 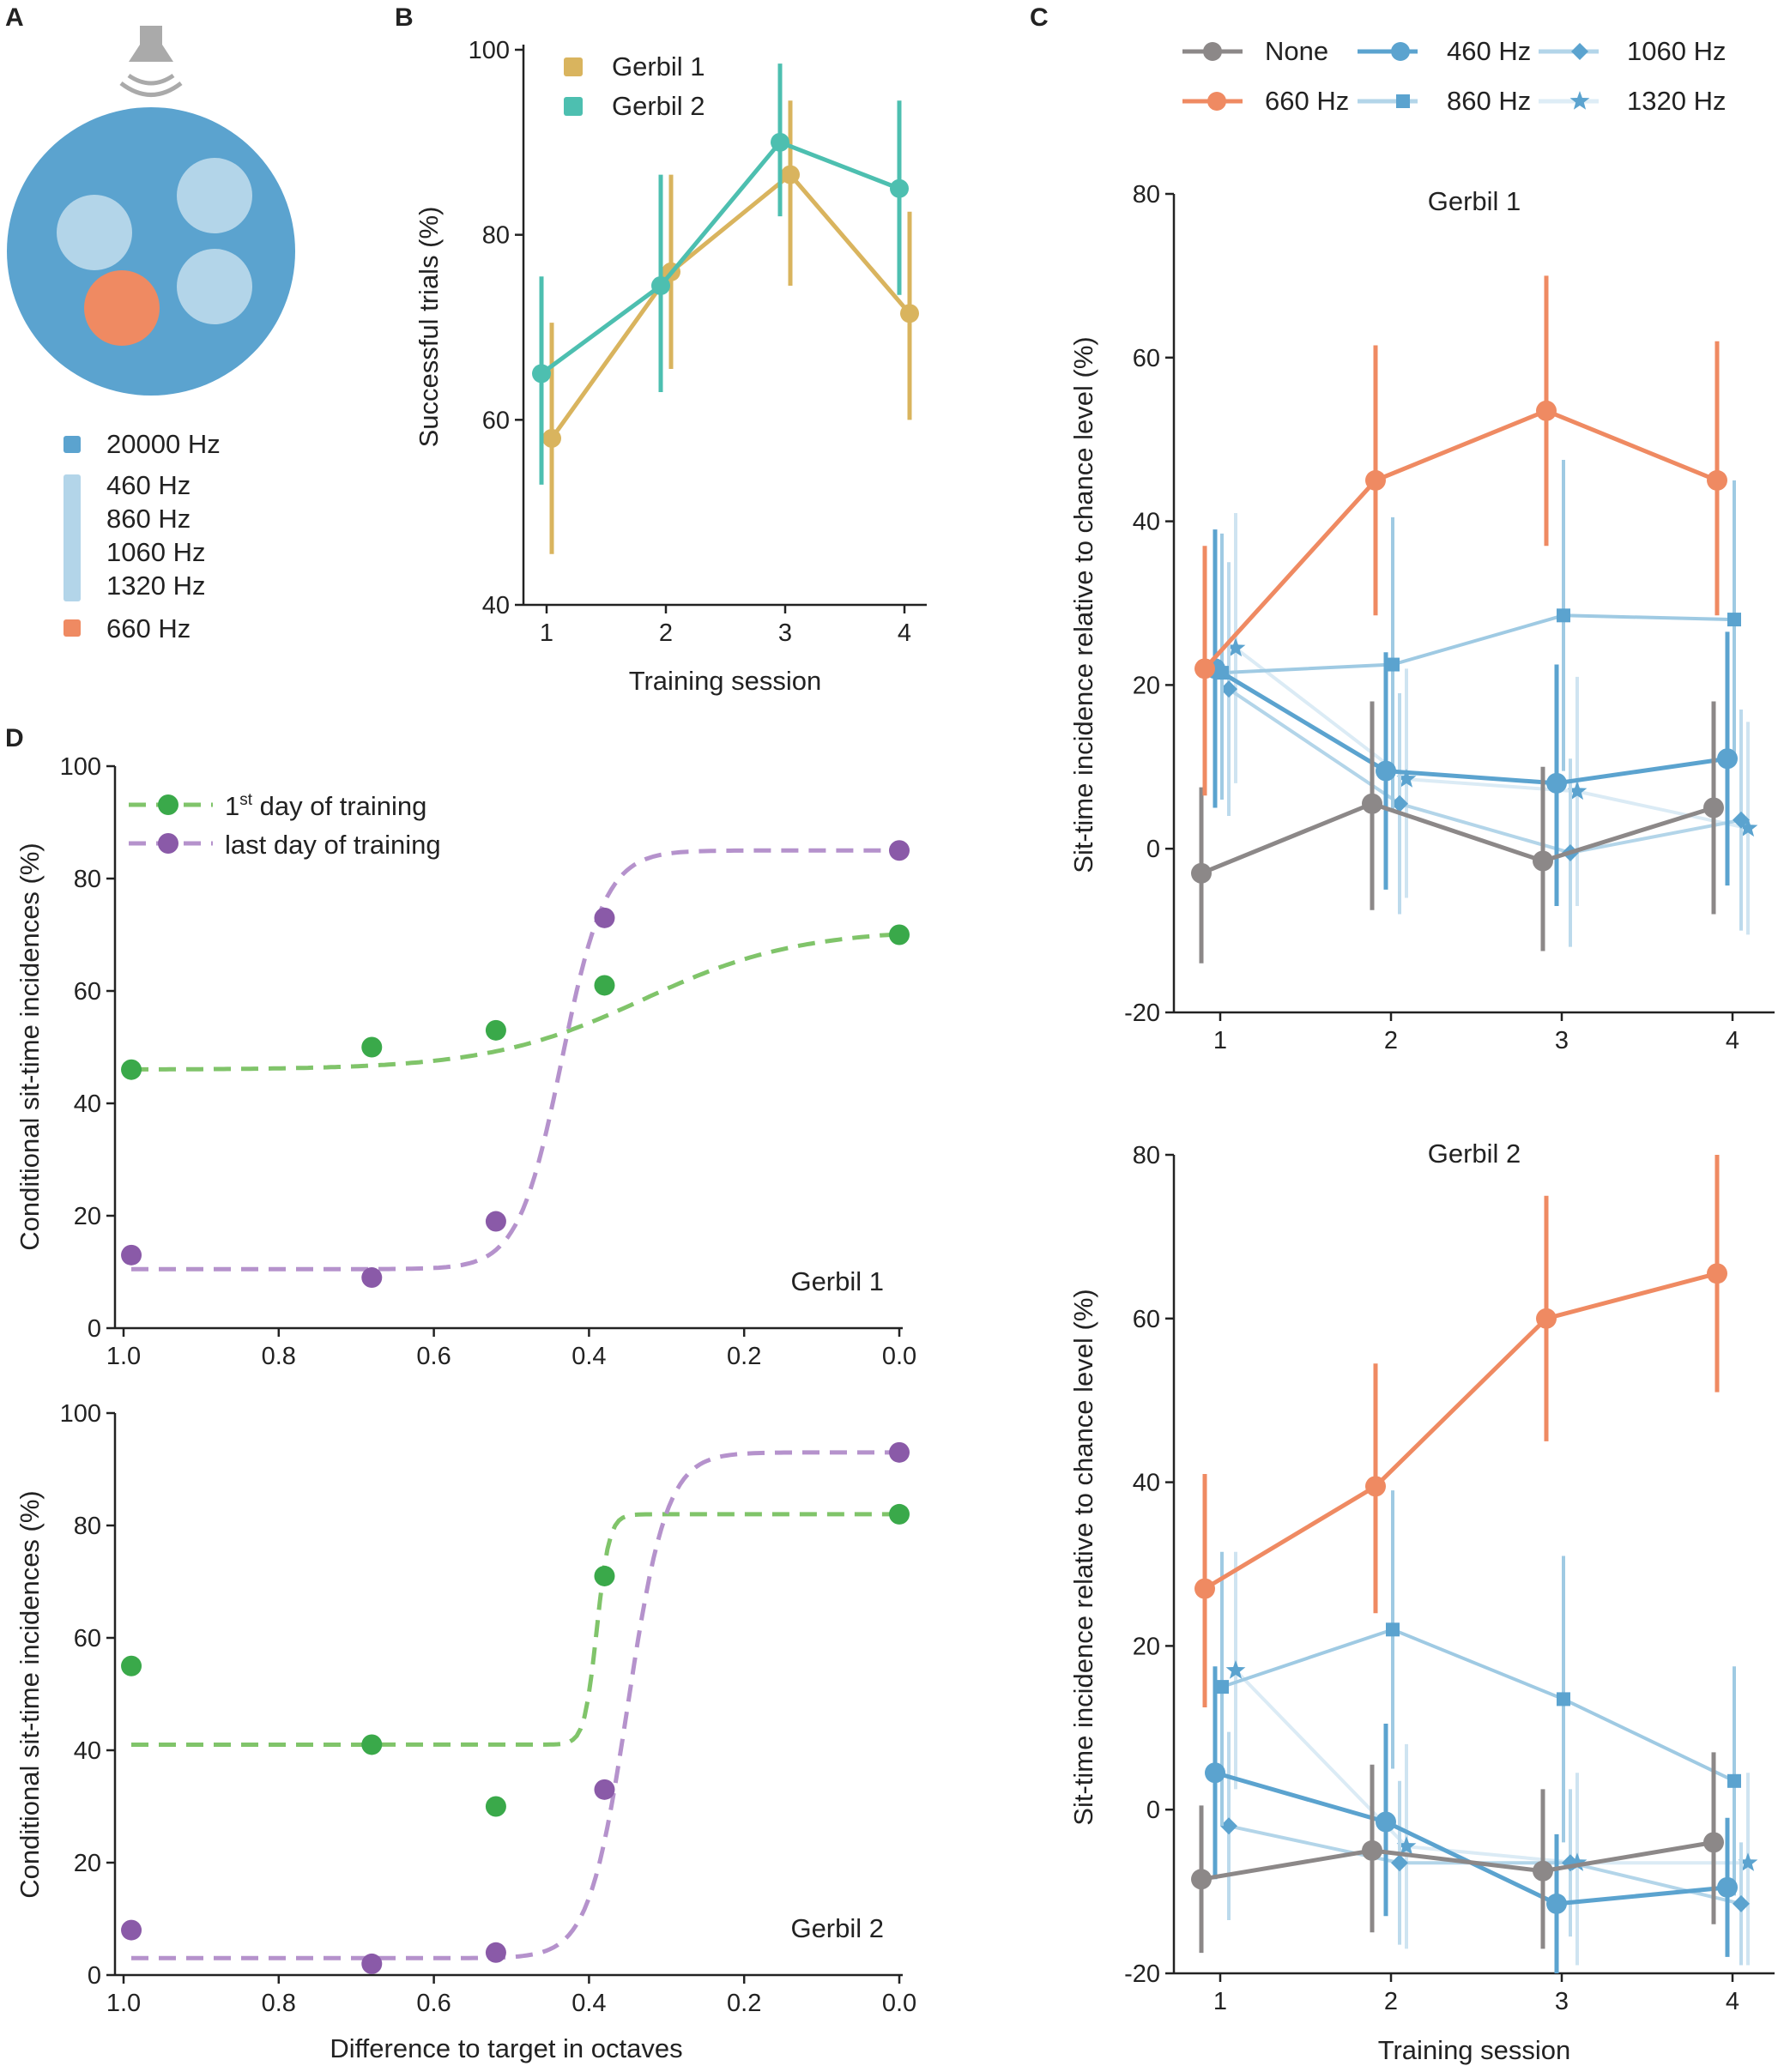 What do you see at coordinates (658, 106) in the screenshot?
I see `legend-label-gerbil2: Gerbil 2` at bounding box center [658, 106].